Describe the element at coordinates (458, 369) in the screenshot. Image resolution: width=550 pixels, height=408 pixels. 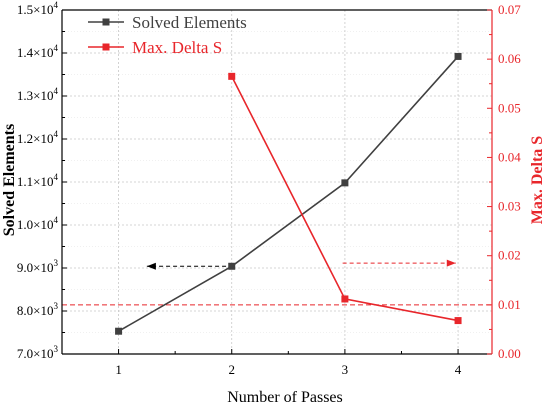
I see `x-tick-label-3: 4` at that location.